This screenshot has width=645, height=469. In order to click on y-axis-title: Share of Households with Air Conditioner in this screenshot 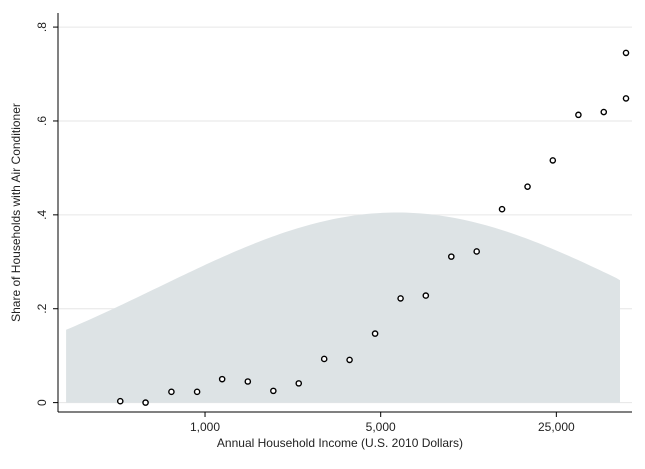, I will do `click(16, 212)`.